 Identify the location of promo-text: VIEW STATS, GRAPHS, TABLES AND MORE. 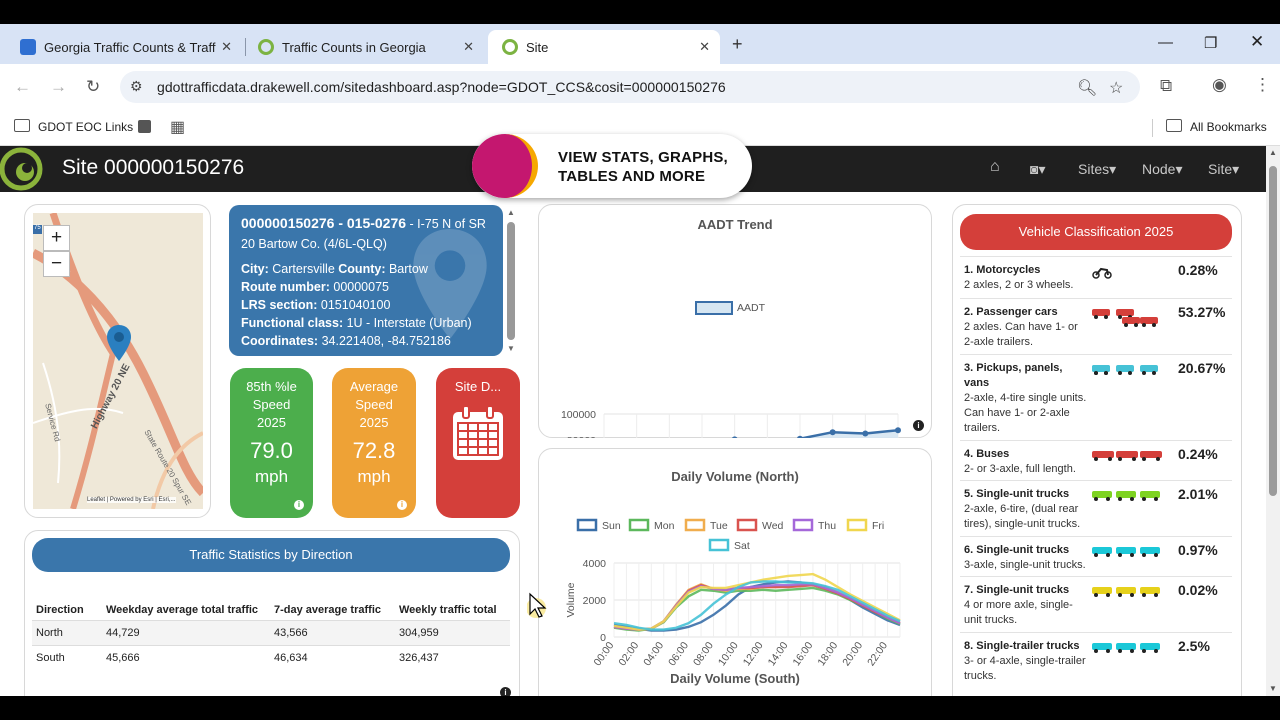
(643, 167).